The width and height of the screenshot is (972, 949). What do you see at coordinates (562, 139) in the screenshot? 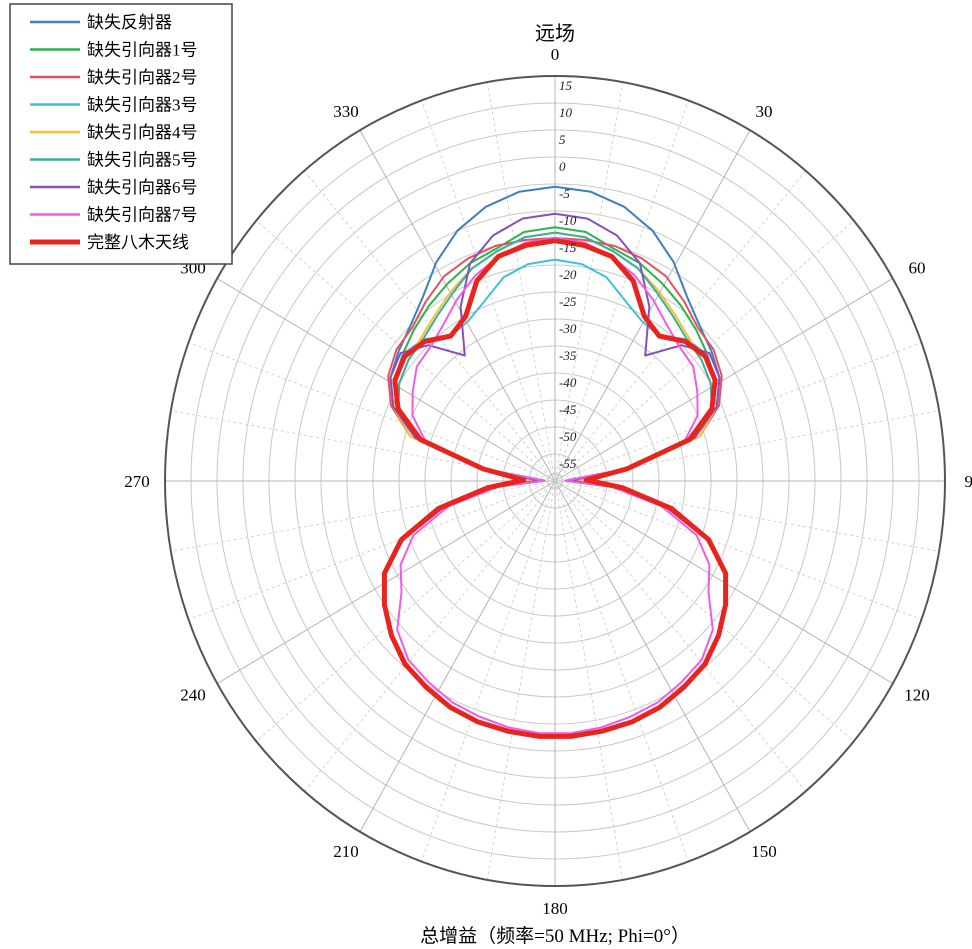
I see `radial-tick-label: 5` at bounding box center [562, 139].